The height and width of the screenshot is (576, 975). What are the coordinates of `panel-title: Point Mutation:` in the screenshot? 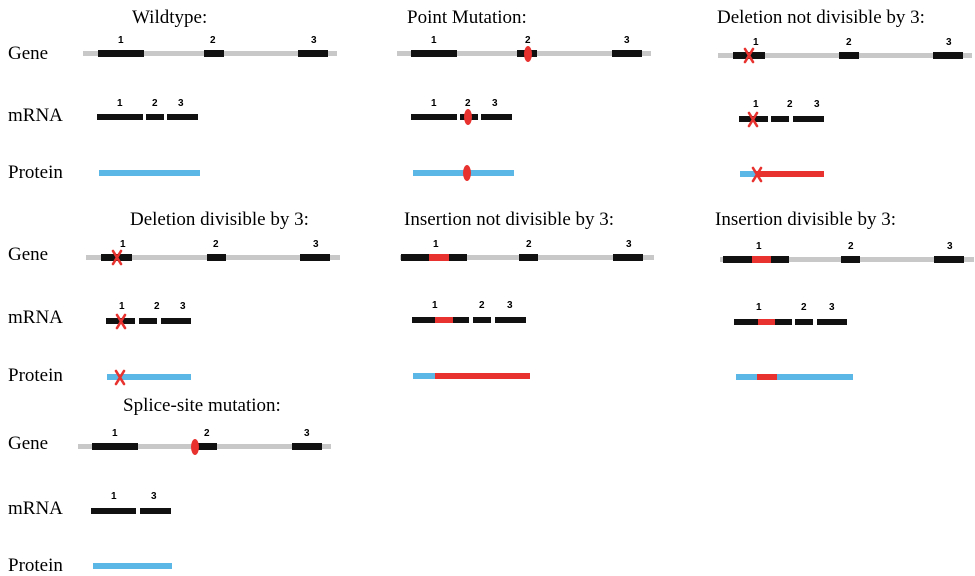 It's located at (467, 17).